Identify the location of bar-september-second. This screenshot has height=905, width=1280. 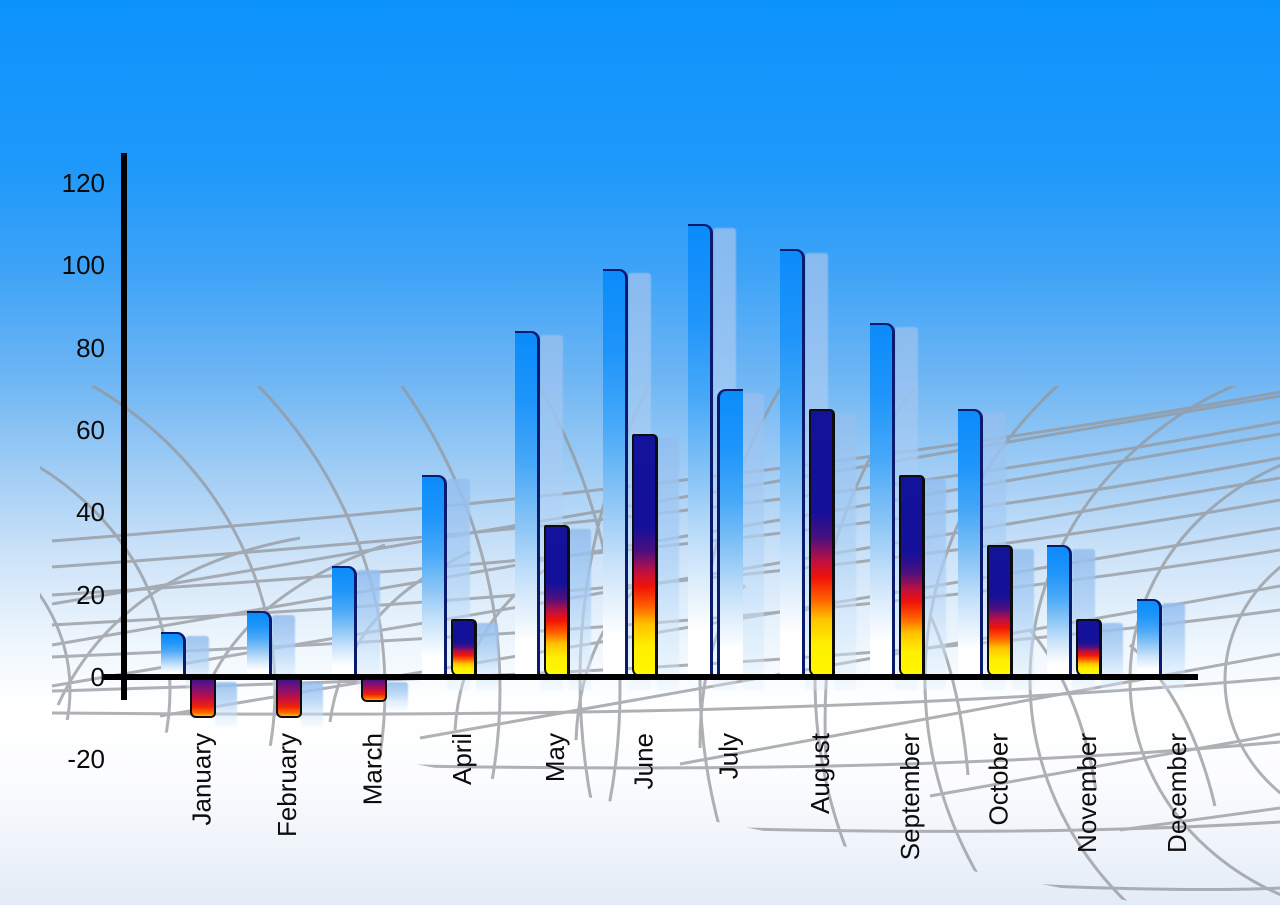
(912, 576).